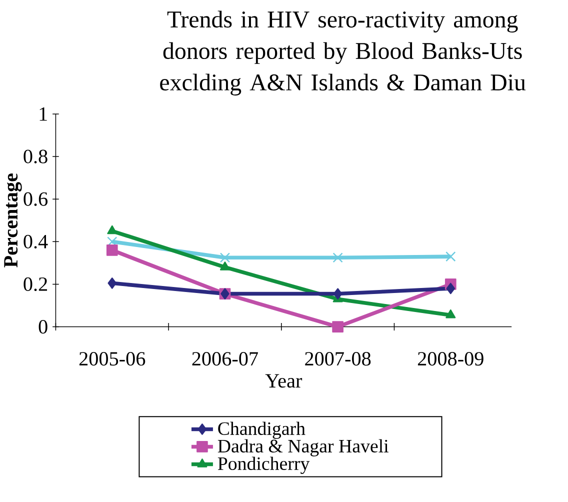  I want to click on x-tick-label: 2008-09, so click(451, 359).